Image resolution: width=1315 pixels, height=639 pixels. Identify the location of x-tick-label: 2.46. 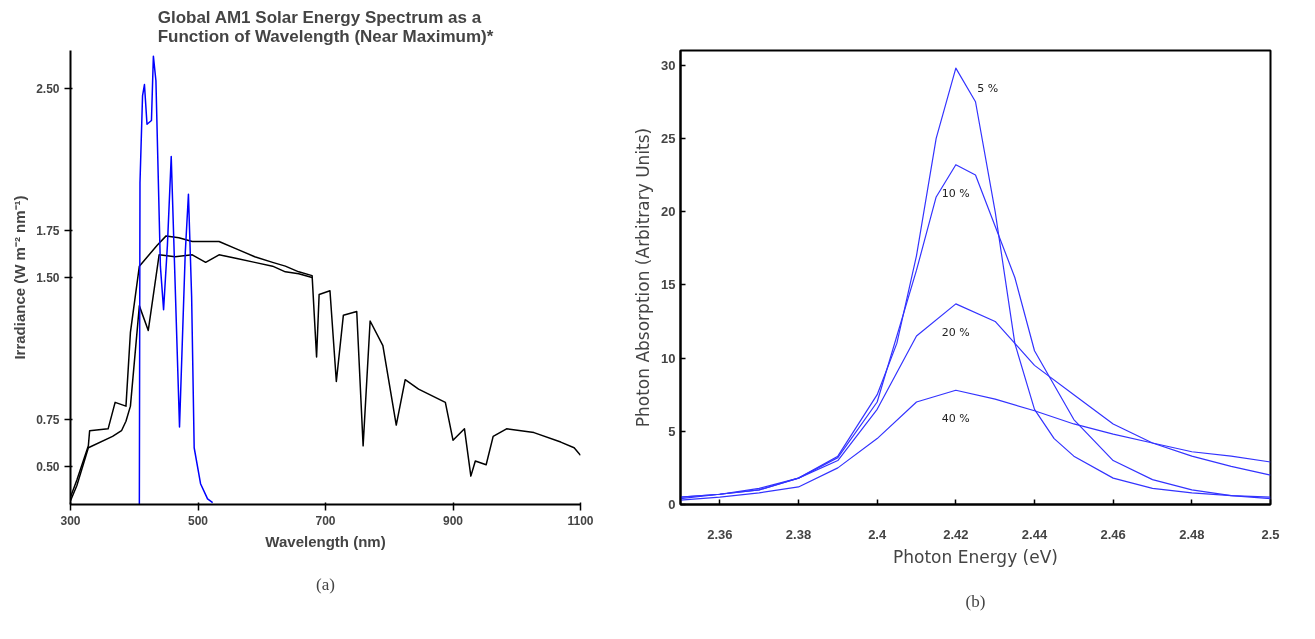
(1113, 534).